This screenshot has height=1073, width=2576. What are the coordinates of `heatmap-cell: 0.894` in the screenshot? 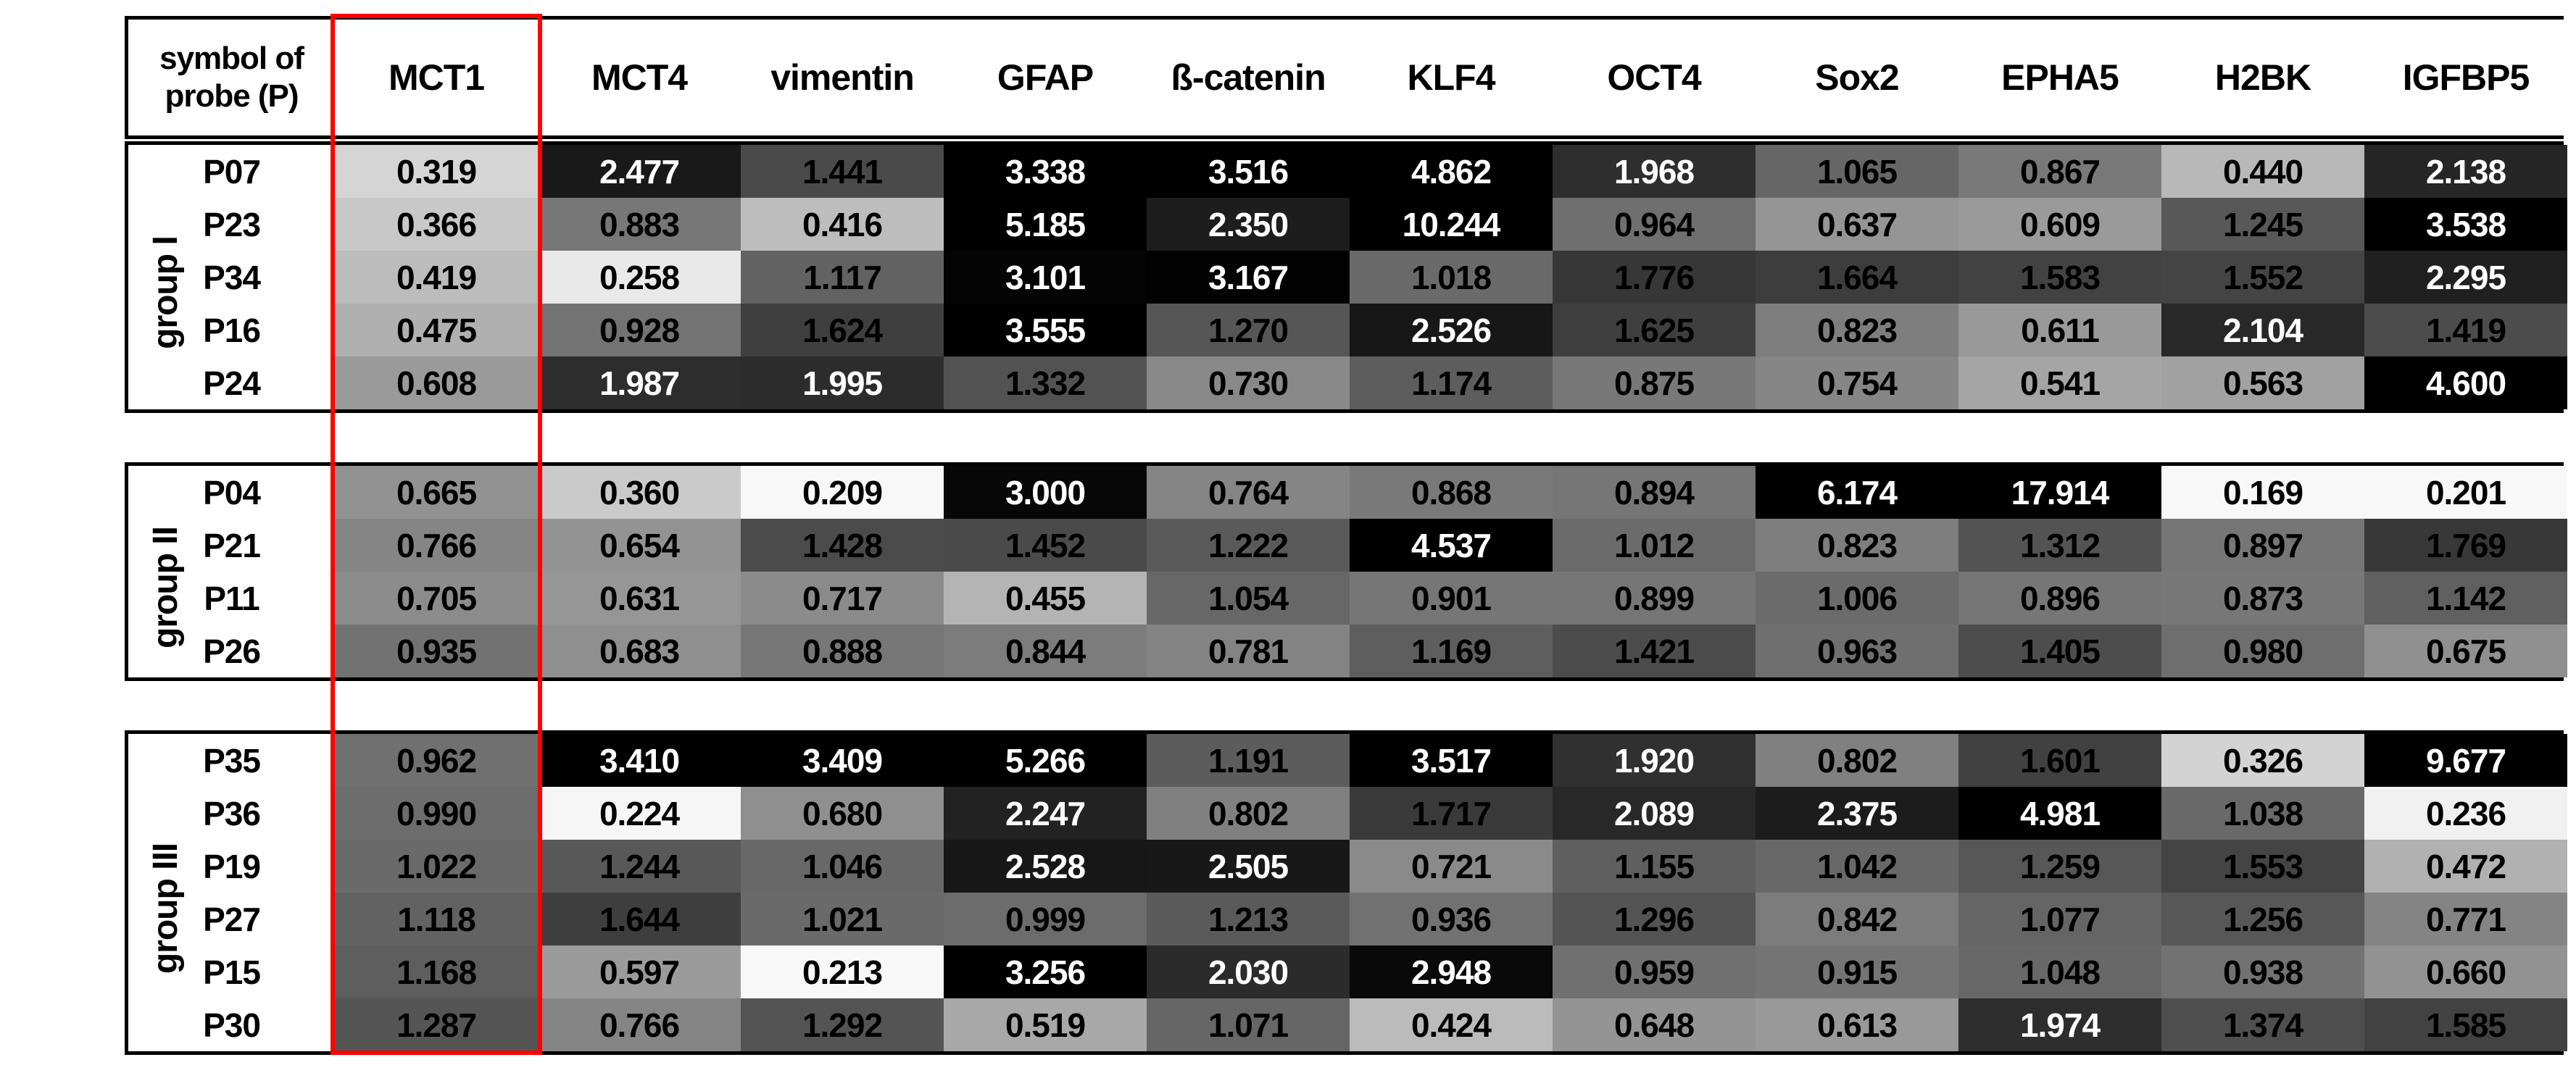 It's located at (1654, 493).